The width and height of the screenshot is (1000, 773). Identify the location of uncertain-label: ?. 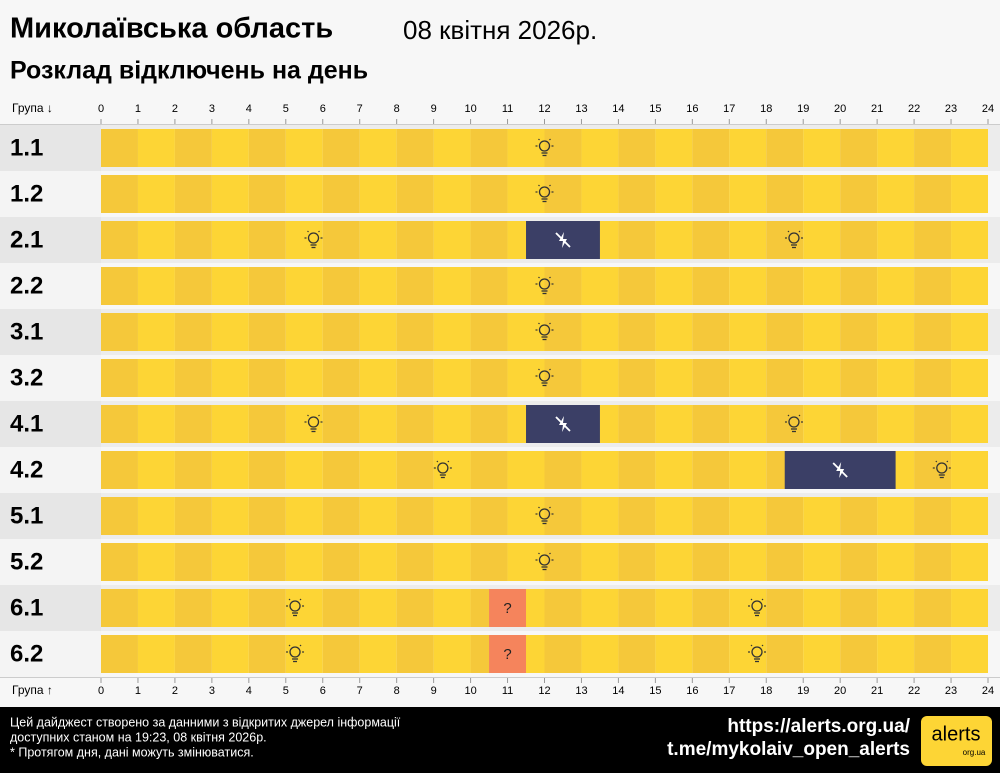
(507, 654).